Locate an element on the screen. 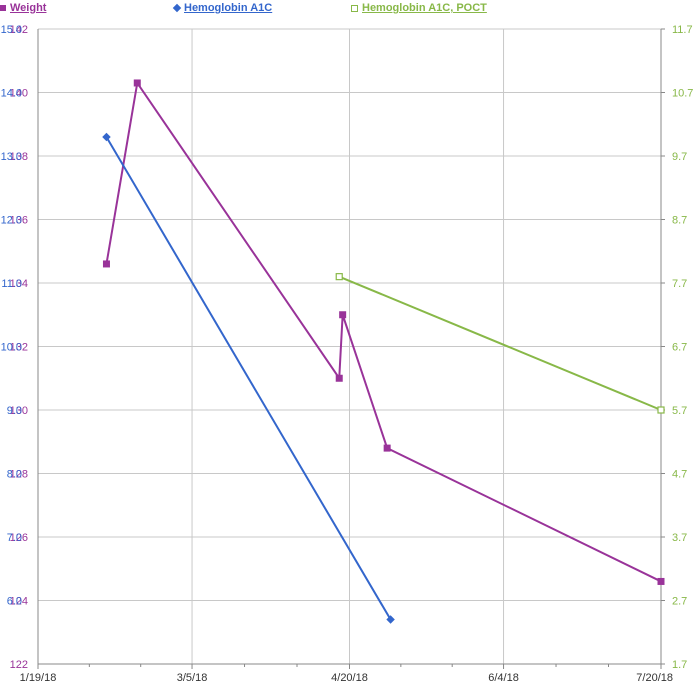 The width and height of the screenshot is (695, 687). x-tick-label: 4/20/18 is located at coordinates (349, 678).